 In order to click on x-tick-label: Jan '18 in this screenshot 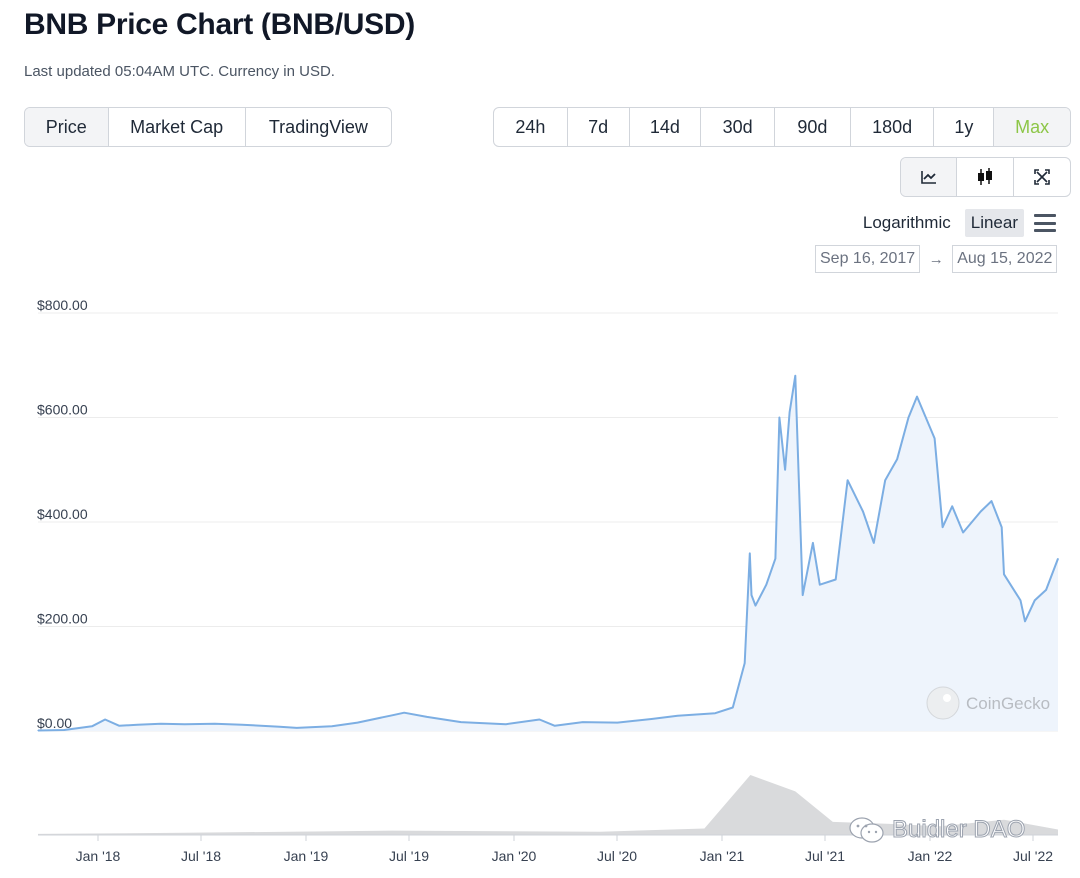, I will do `click(98, 856)`.